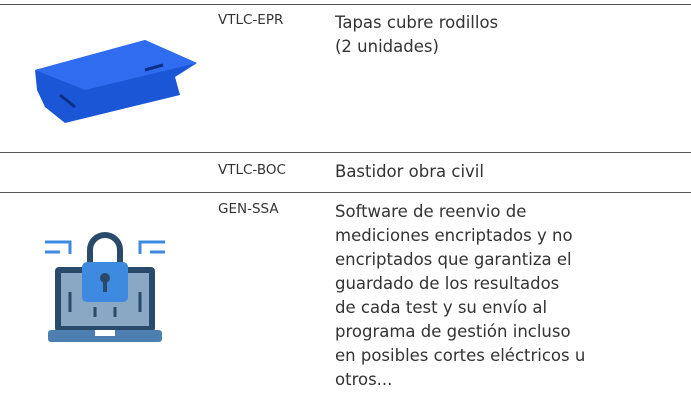 Image resolution: width=691 pixels, height=408 pixels. I want to click on description-line: encriptados que garantiza el, so click(453, 259).